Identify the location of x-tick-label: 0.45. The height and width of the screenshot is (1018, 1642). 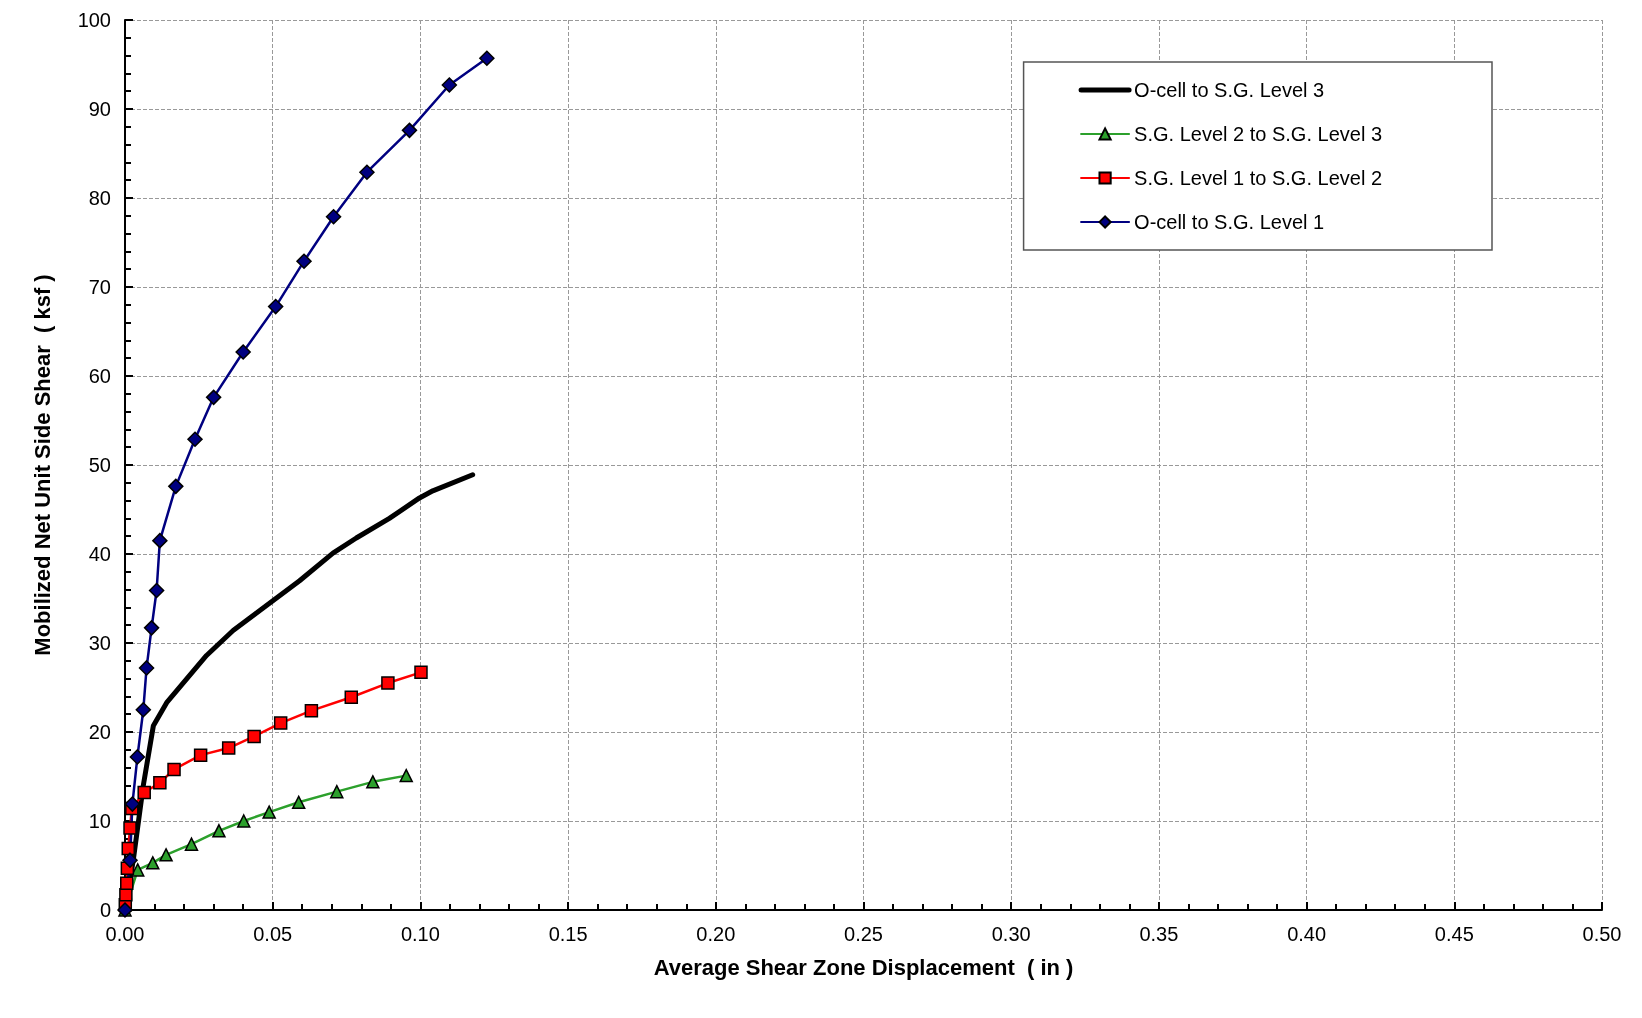
(1454, 934).